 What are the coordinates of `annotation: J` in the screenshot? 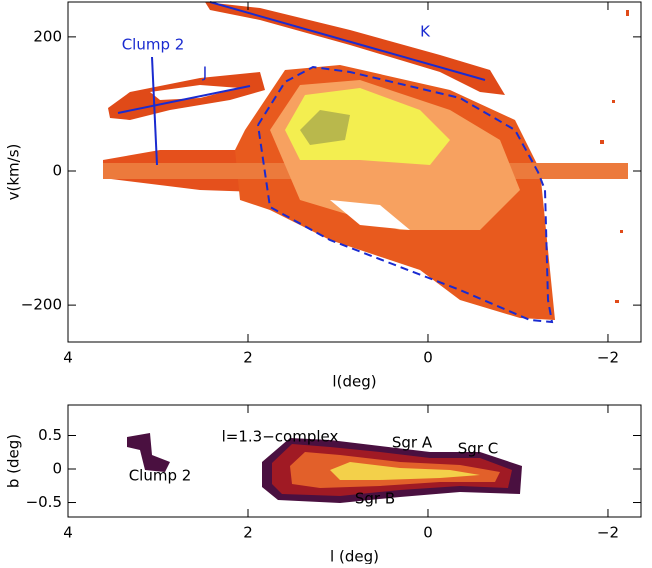 It's located at (204, 73).